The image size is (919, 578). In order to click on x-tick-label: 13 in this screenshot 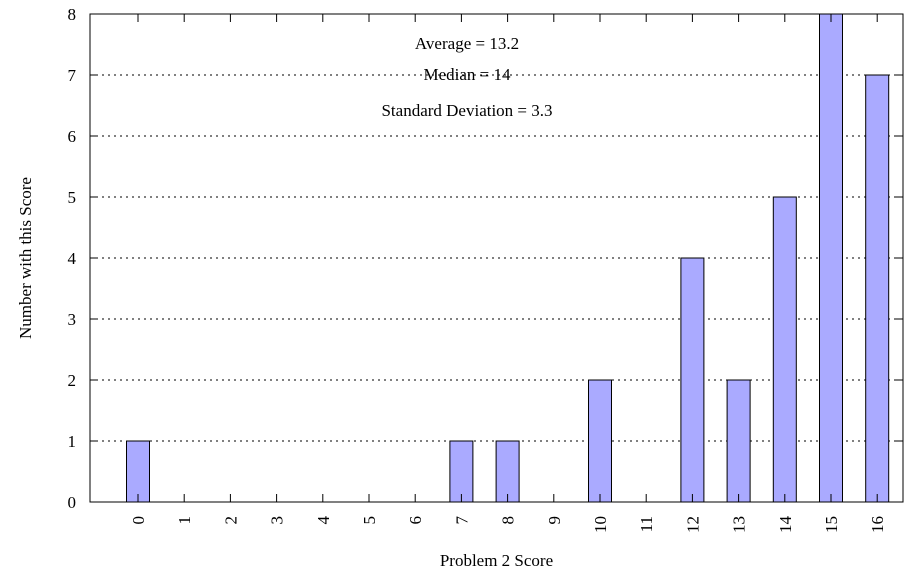, I will do `click(739, 524)`.